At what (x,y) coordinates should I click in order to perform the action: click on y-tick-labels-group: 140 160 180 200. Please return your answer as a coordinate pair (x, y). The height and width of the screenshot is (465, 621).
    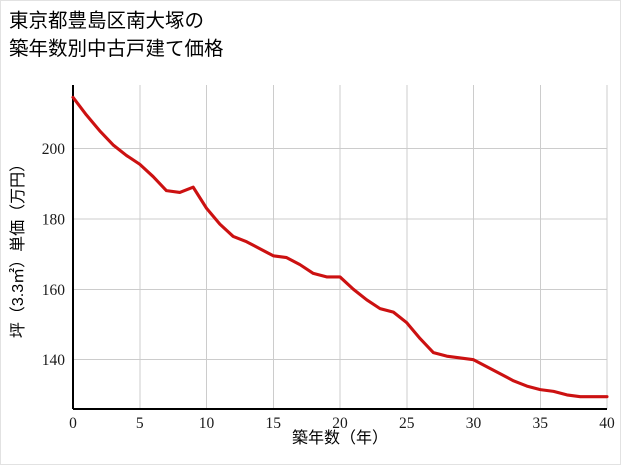
    Looking at the image, I should click on (54, 255).